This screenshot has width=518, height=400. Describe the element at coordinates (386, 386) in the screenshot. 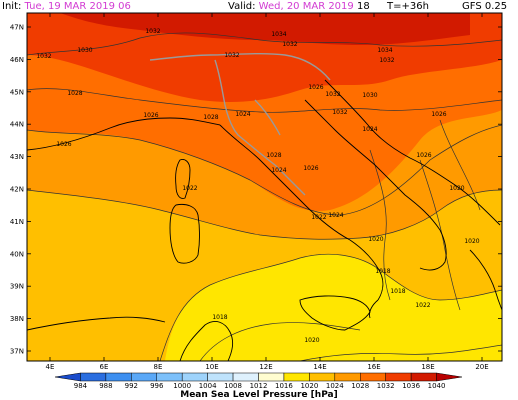

I see `colorbar-label: 1032` at that location.